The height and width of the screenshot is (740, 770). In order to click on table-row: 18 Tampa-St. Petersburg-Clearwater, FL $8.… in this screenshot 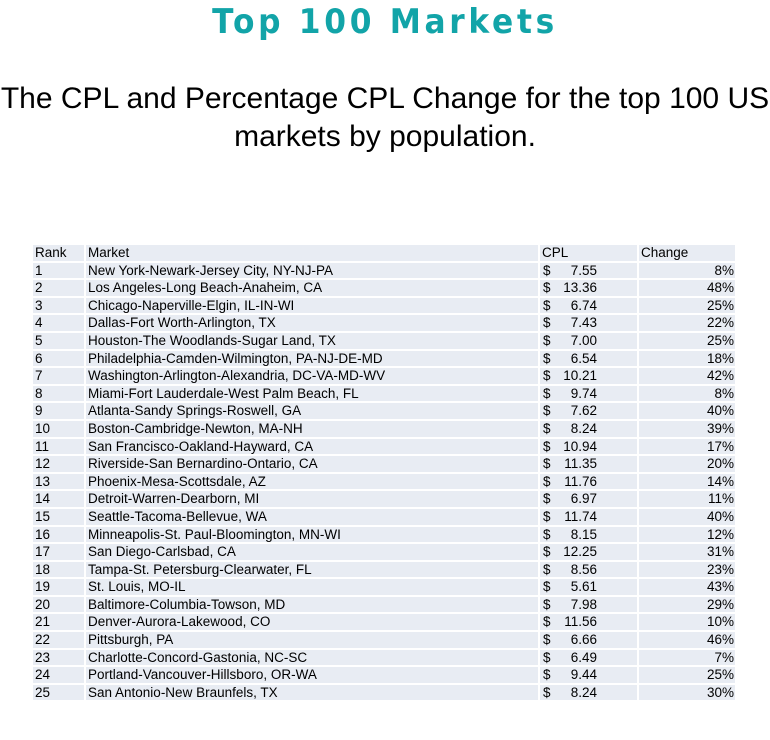, I will do `click(384, 569)`.